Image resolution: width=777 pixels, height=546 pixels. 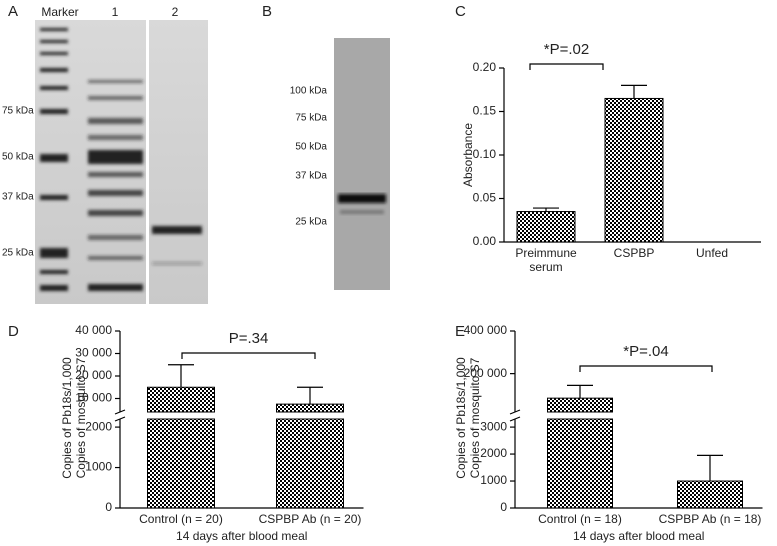 I want to click on y-tick-label: 0.05, so click(x=485, y=198).